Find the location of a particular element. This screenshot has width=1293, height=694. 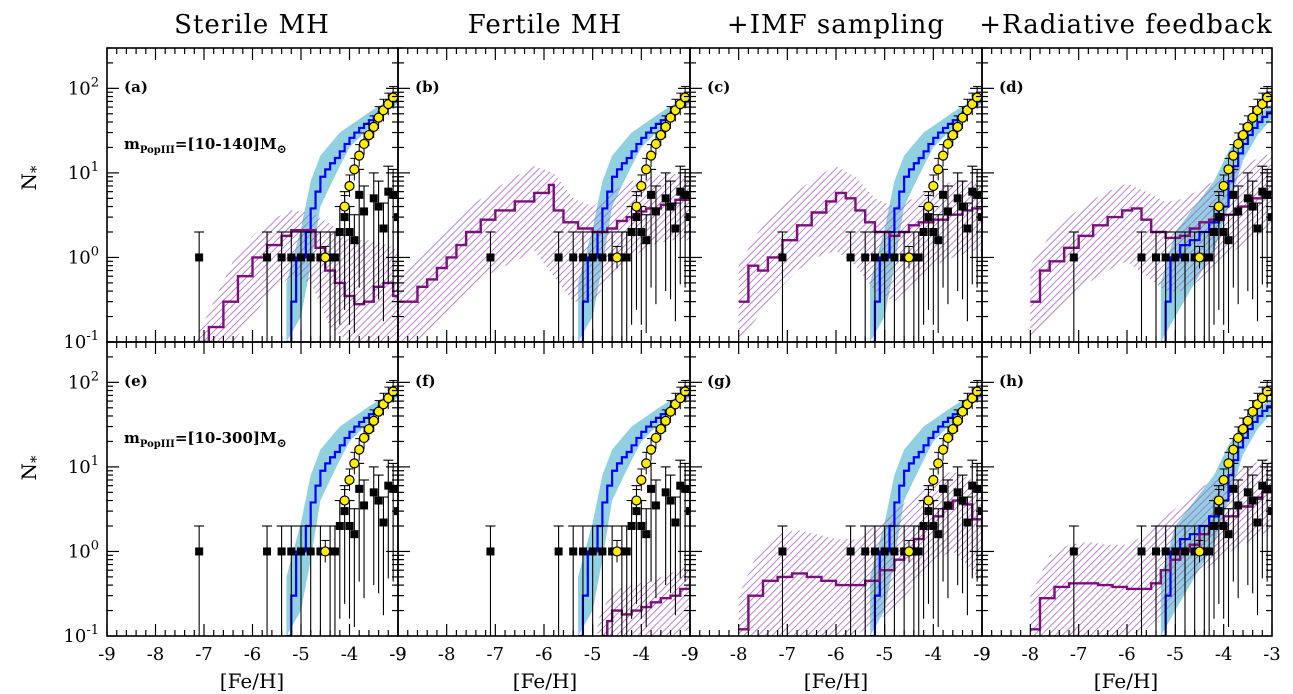

panel-h-plot-area is located at coordinates (1151, 507).